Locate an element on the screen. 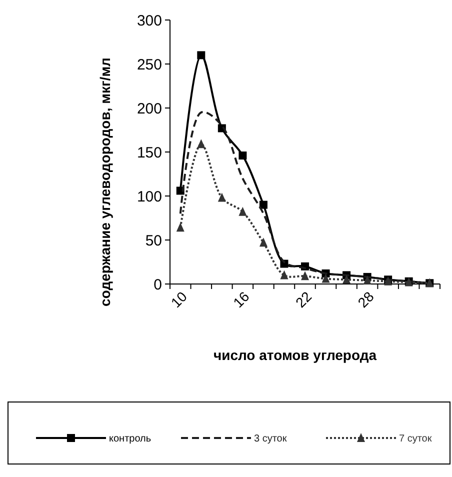 The height and width of the screenshot is (477, 452). x-tick-label: 28 is located at coordinates (366, 299).